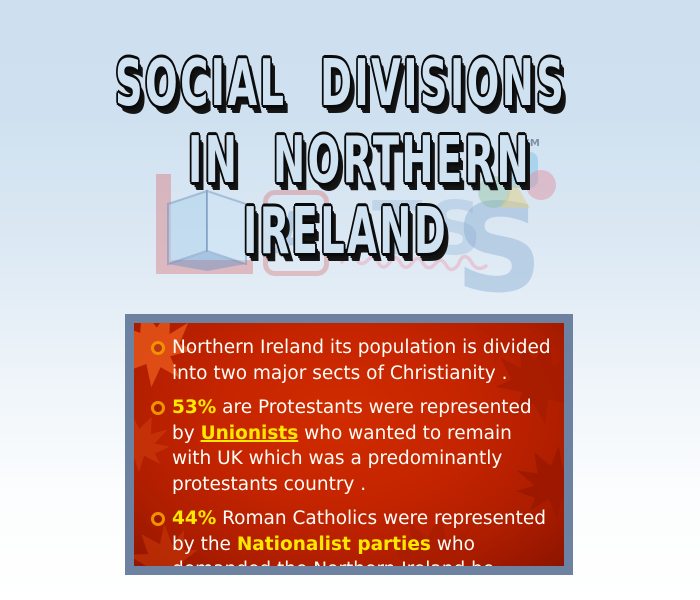 The image size is (700, 600). What do you see at coordinates (359, 531) in the screenshot?
I see `bullet-text-segment: Roman Catholics were represented by the` at bounding box center [359, 531].